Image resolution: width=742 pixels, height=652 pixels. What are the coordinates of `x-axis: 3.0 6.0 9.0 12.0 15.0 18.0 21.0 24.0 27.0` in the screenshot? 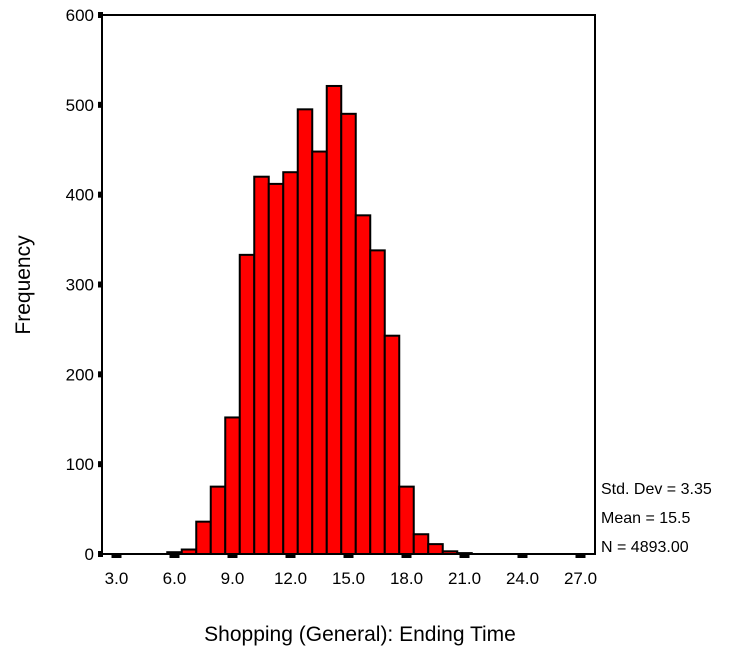 It's located at (351, 570).